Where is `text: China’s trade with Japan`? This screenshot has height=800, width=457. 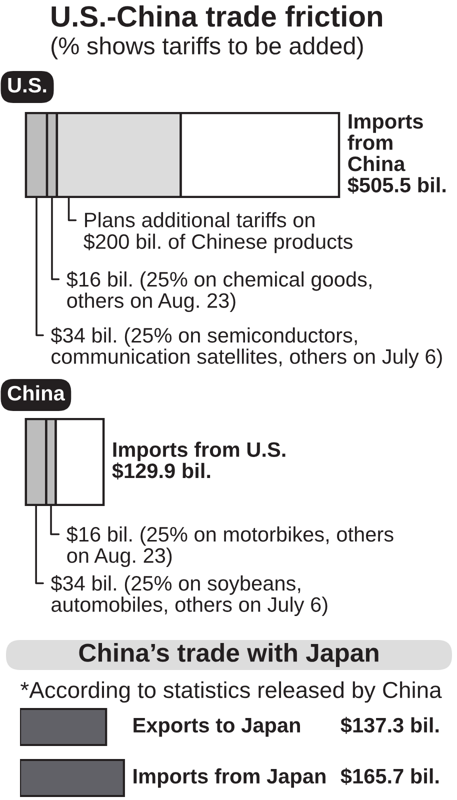
text: China’s trade with Japan is located at coordinates (228, 655).